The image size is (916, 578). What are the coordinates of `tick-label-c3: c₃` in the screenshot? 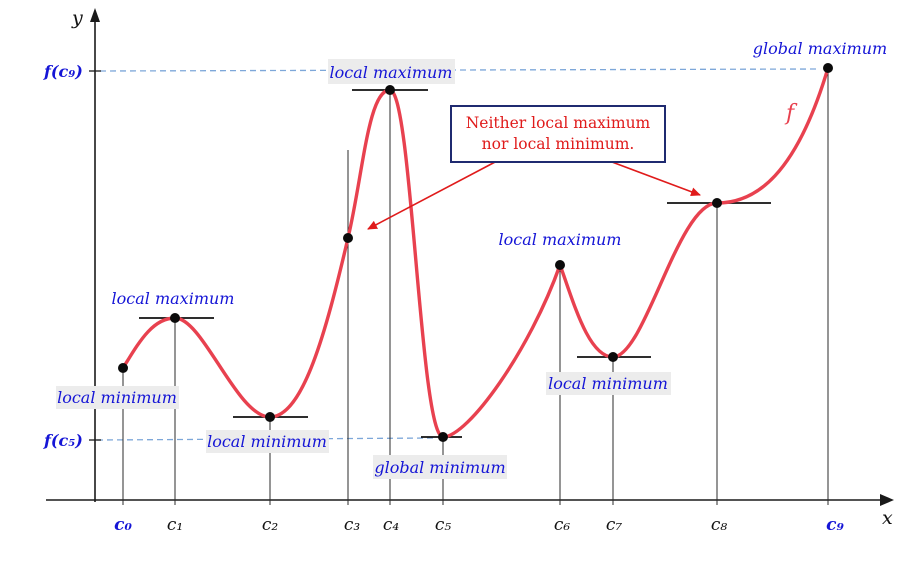 It's located at (352, 525).